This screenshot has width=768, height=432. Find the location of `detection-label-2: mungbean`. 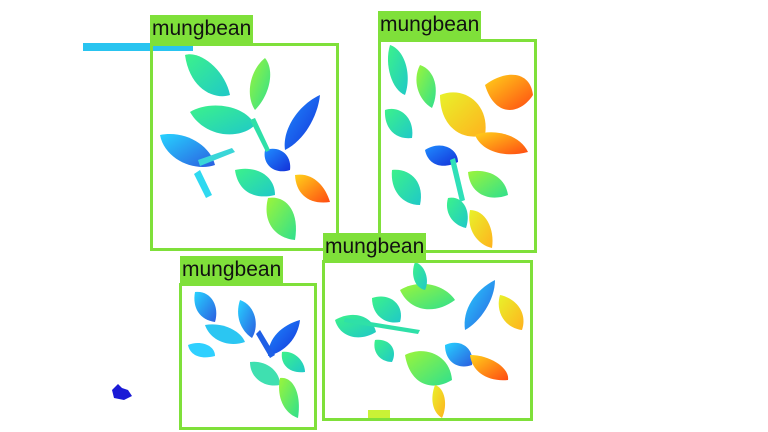

detection-label-2: mungbean is located at coordinates (430, 25).